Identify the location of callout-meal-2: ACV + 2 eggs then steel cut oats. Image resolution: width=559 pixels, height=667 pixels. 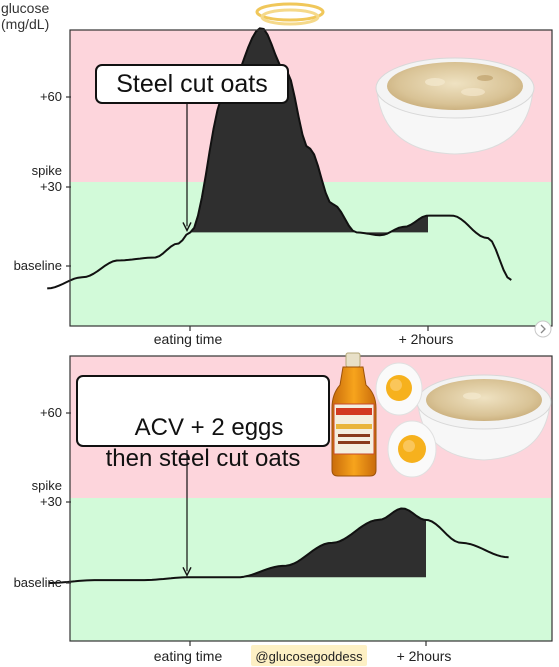
(203, 423).